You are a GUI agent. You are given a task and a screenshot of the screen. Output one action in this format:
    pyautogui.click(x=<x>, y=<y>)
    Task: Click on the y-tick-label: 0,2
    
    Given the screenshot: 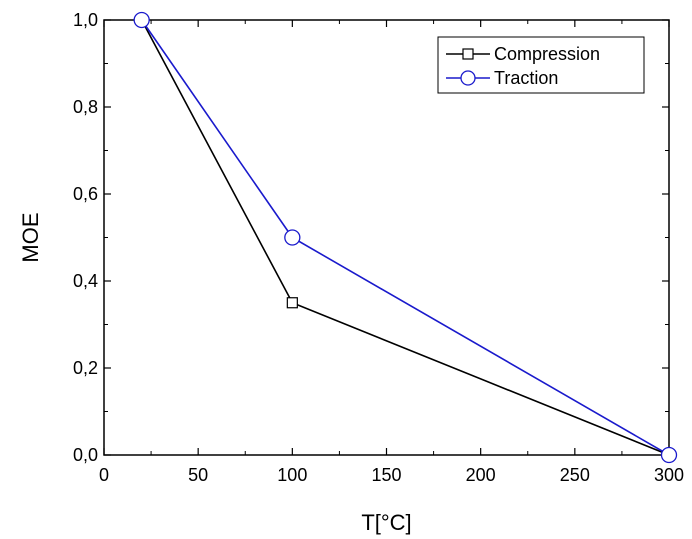 What is the action you would take?
    pyautogui.click(x=85, y=368)
    